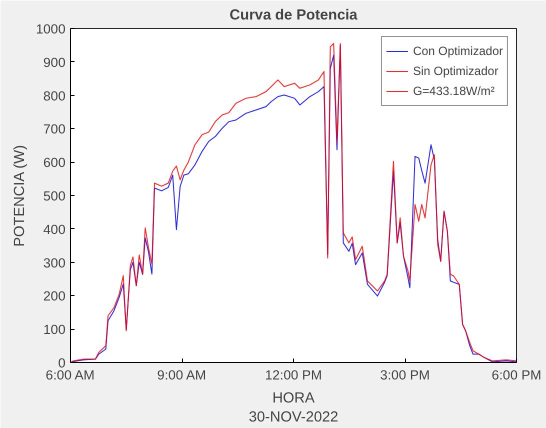 This screenshot has width=546, height=428. Describe the element at coordinates (70, 375) in the screenshot. I see `x-tick-label: 6:00 AM` at that location.